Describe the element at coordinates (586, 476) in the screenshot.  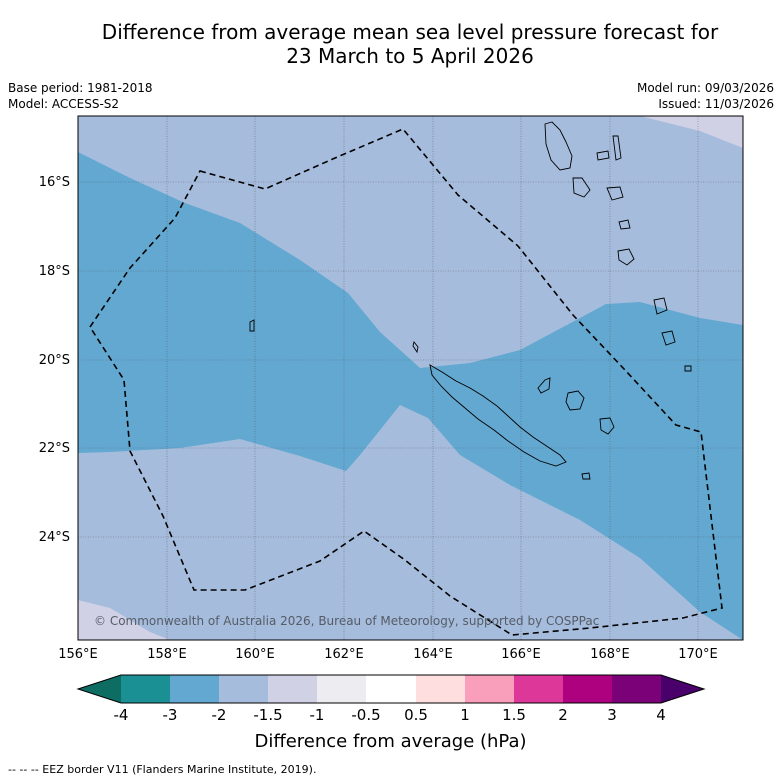
I see `walpole-island` at that location.